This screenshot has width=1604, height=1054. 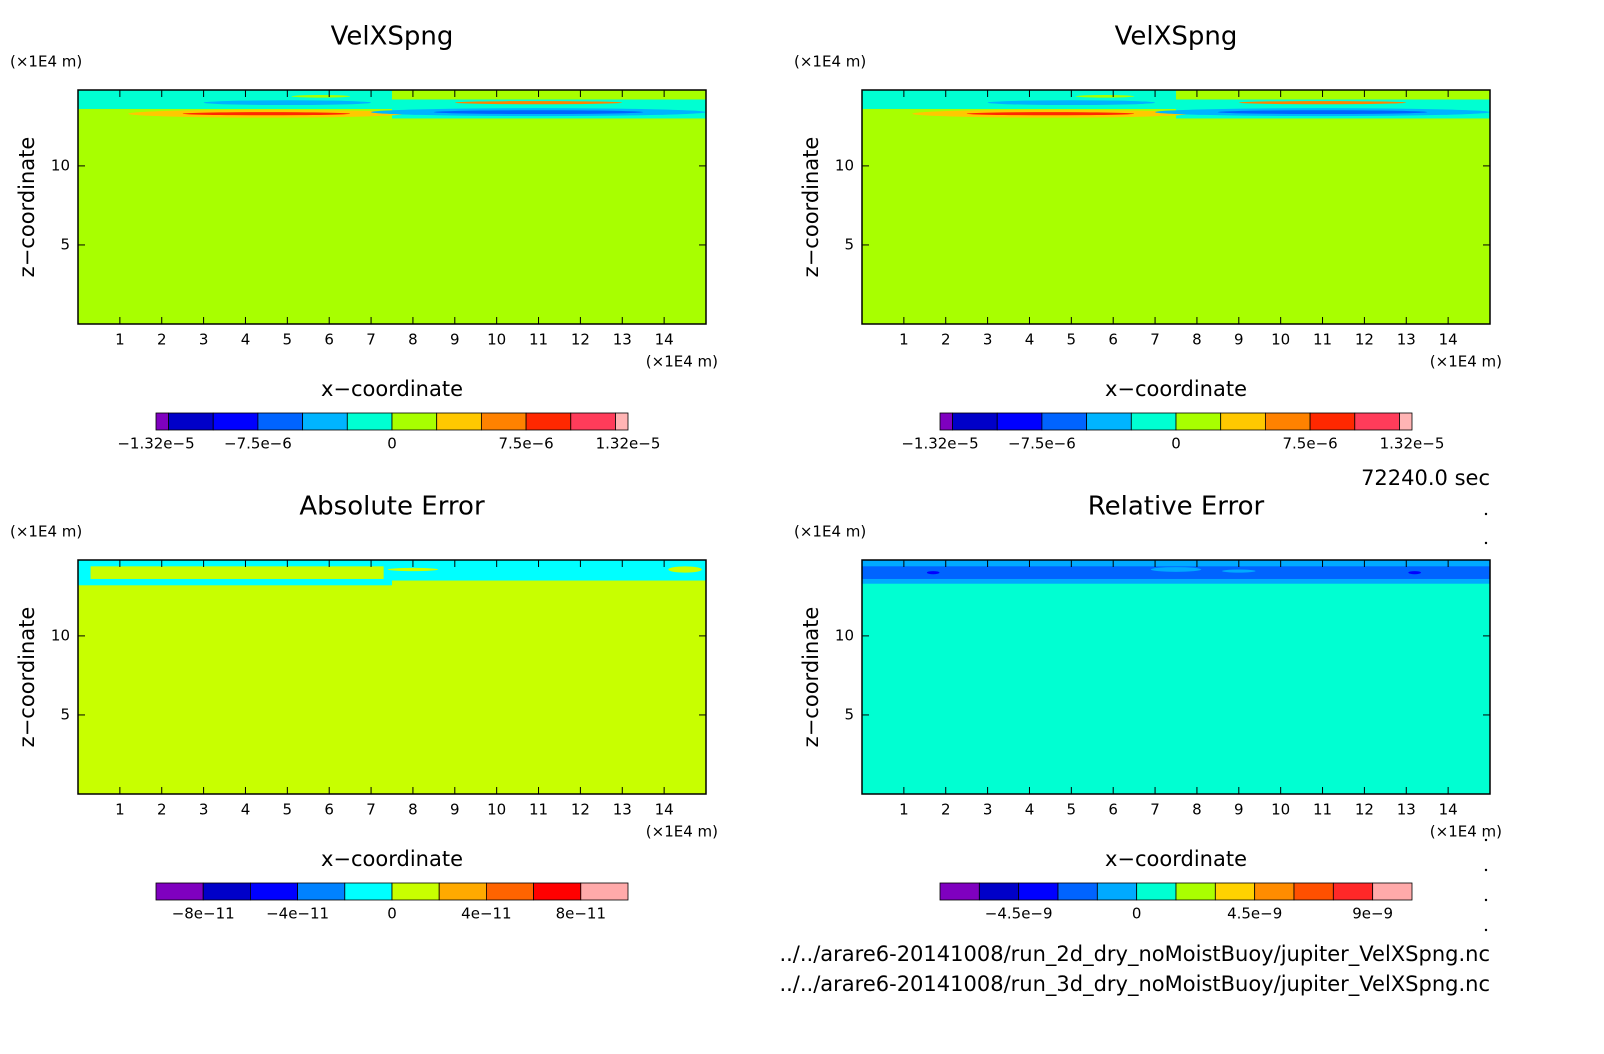 What do you see at coordinates (1176, 507) in the screenshot?
I see `panel-title: Relative Error` at bounding box center [1176, 507].